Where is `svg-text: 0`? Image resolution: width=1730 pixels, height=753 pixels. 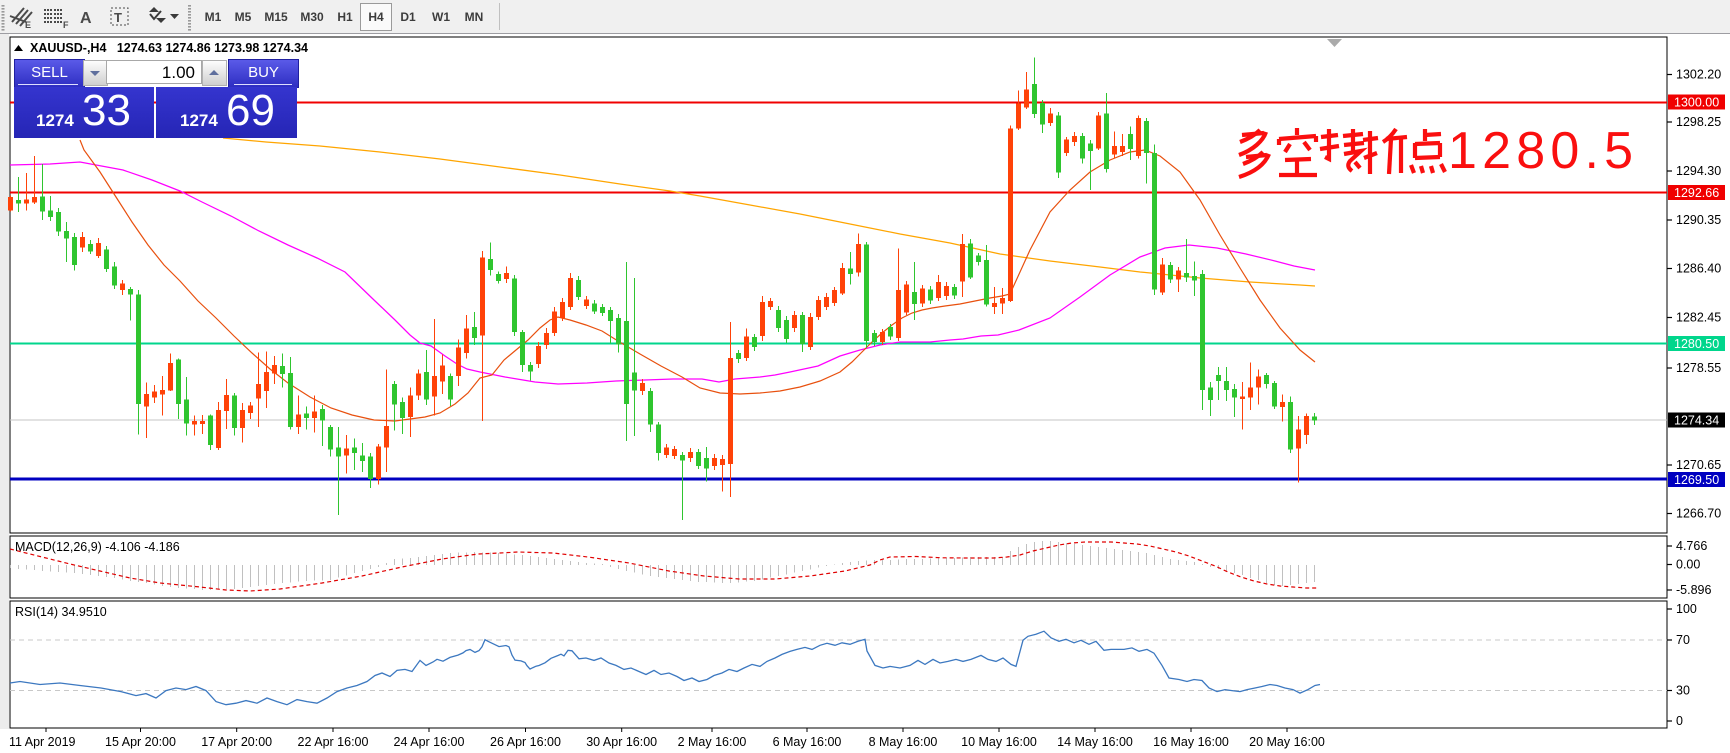
svg-text: 0 is located at coordinates (1679, 721).